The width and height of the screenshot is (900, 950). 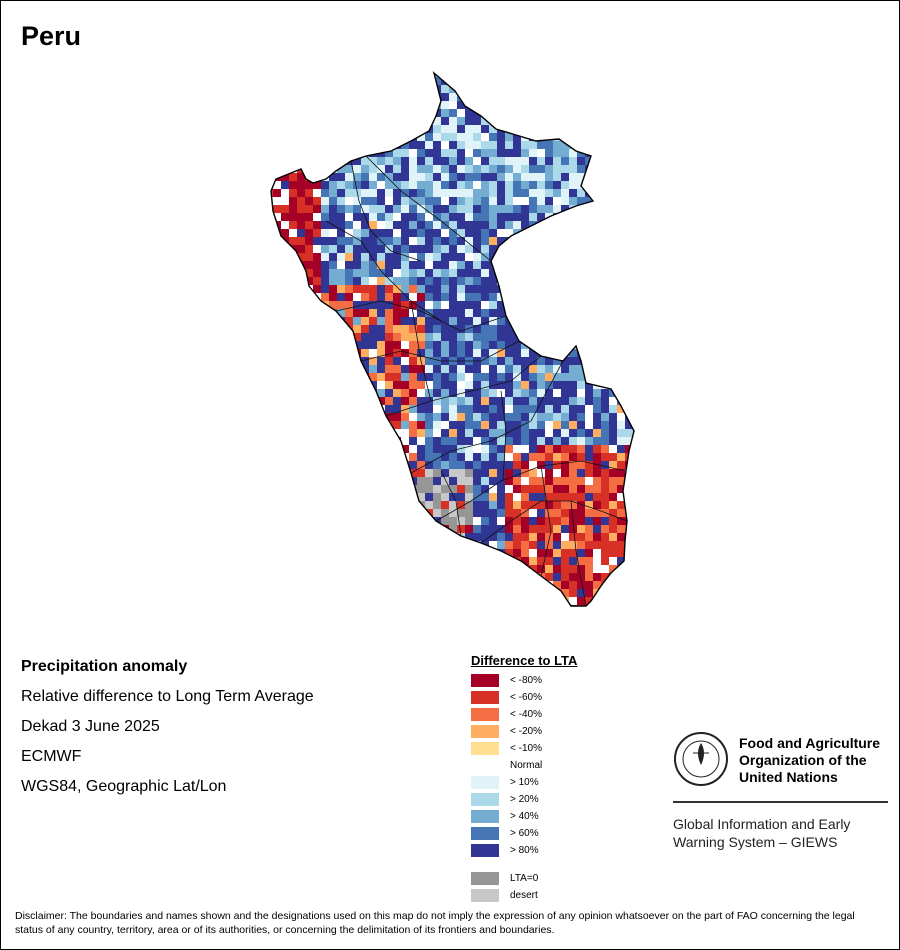 I want to click on legend-item: < -60%, so click(x=506, y=697).